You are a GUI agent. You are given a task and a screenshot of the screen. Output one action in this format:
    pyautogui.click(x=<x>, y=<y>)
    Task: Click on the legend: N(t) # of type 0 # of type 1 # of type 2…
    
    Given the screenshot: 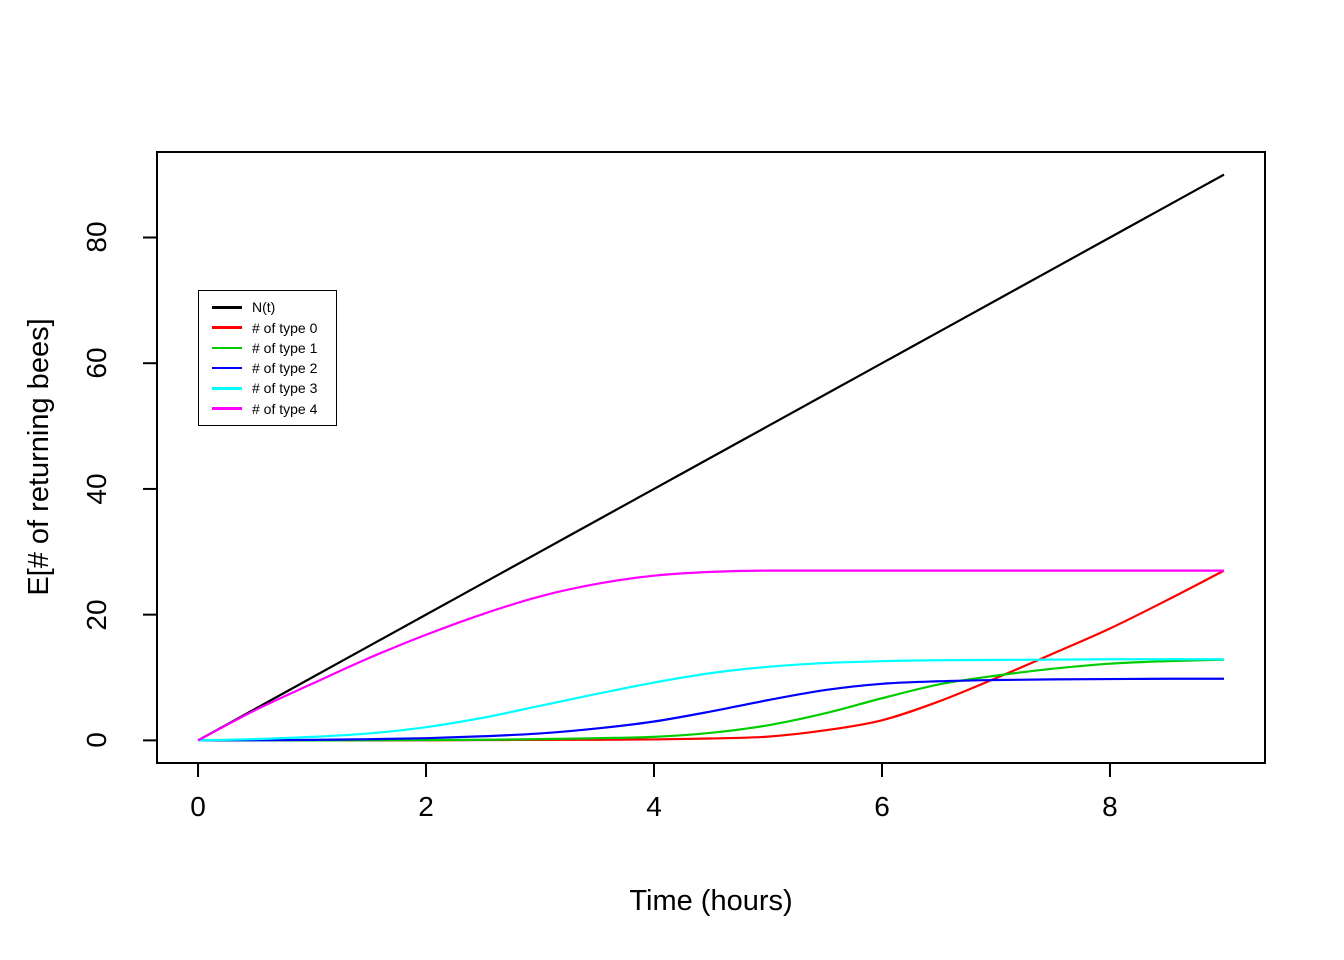 What is the action you would take?
    pyautogui.click(x=267, y=358)
    